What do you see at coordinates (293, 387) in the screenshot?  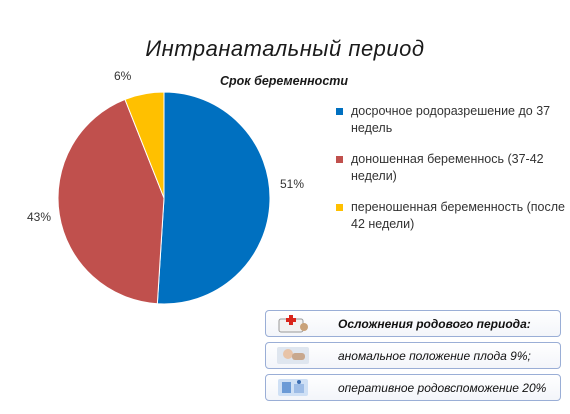 I see `medical-equipment-icon` at bounding box center [293, 387].